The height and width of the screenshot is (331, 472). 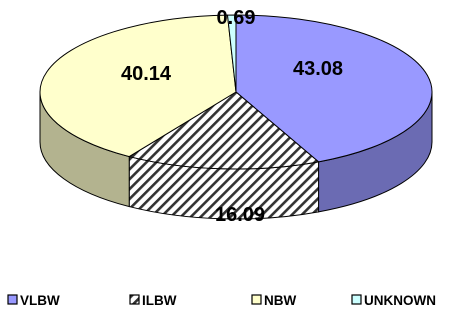 I want to click on data-label-vlbw: 43.08, so click(x=318, y=69).